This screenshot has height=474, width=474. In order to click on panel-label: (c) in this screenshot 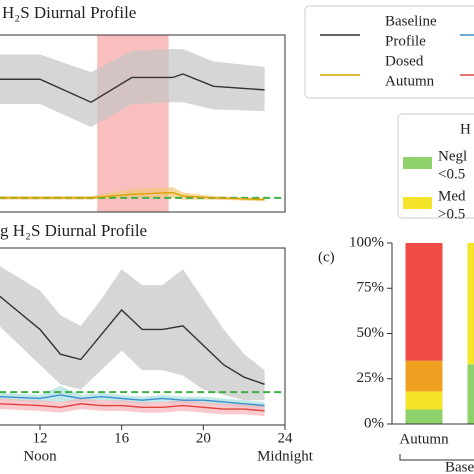, I will do `click(326, 257)`.